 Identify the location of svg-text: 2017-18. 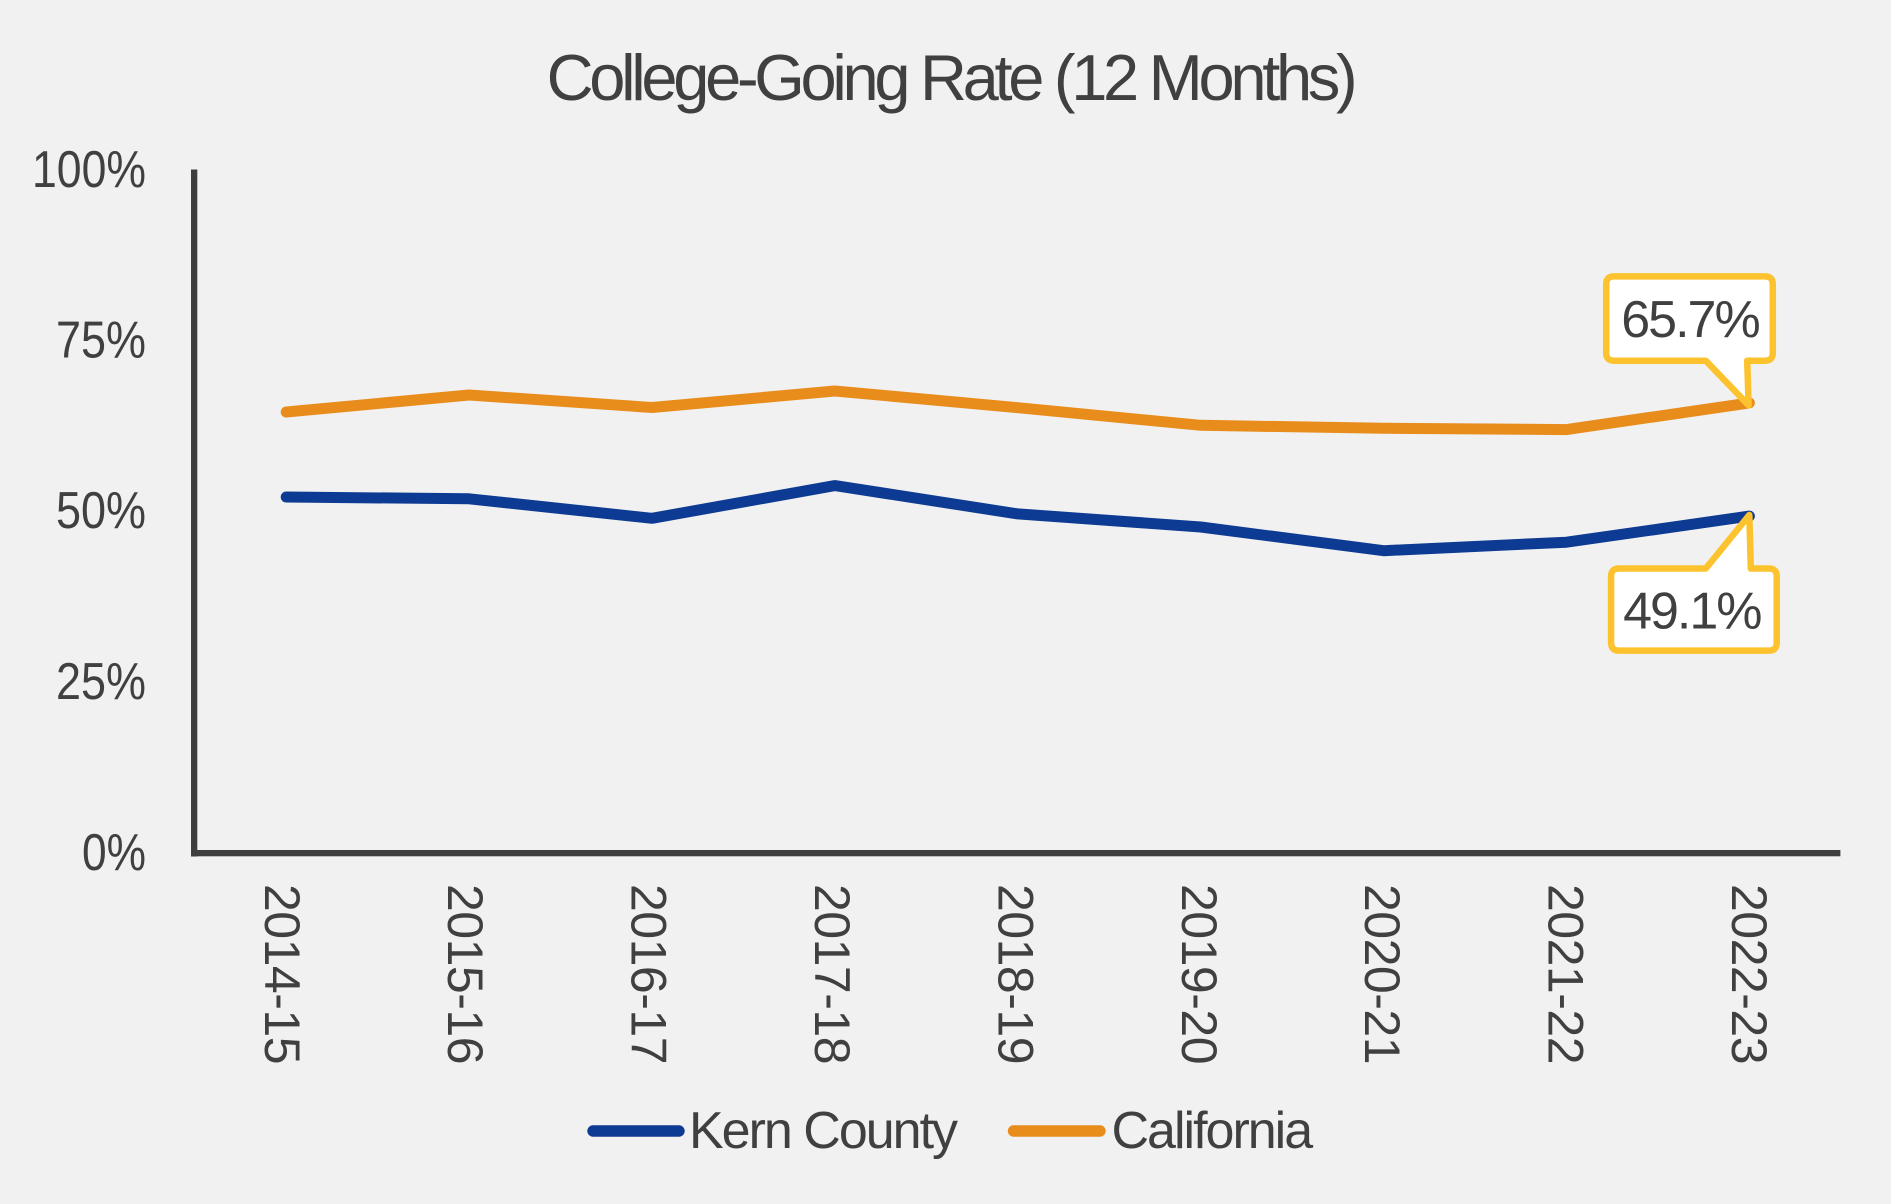
(832, 974).